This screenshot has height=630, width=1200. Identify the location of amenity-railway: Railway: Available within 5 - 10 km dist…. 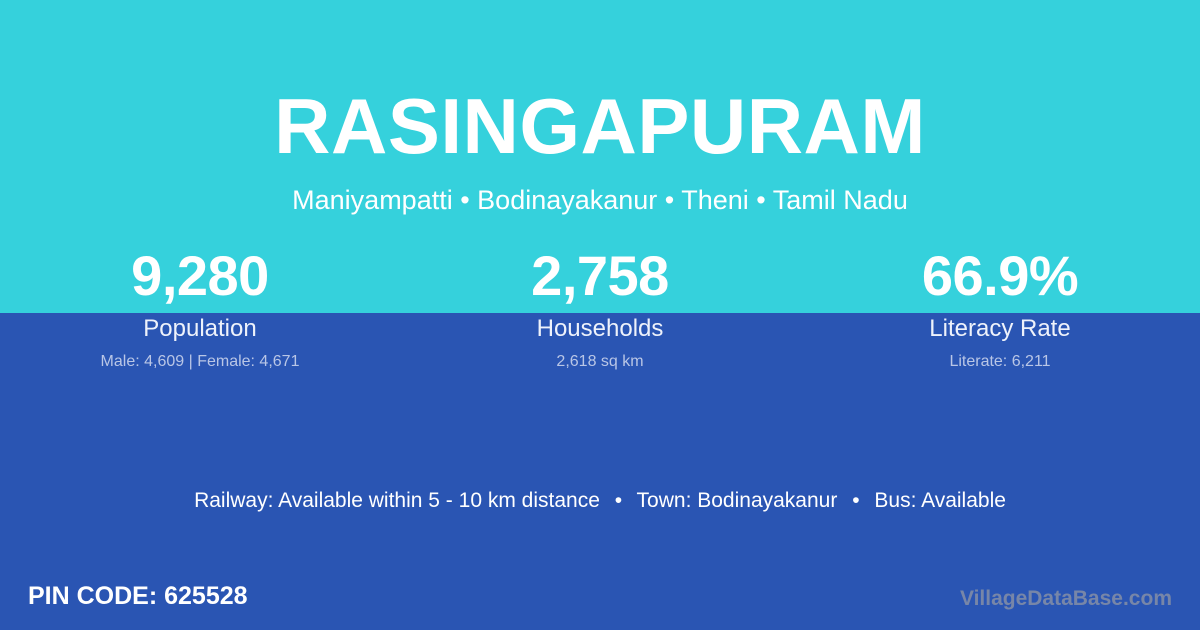
(397, 500).